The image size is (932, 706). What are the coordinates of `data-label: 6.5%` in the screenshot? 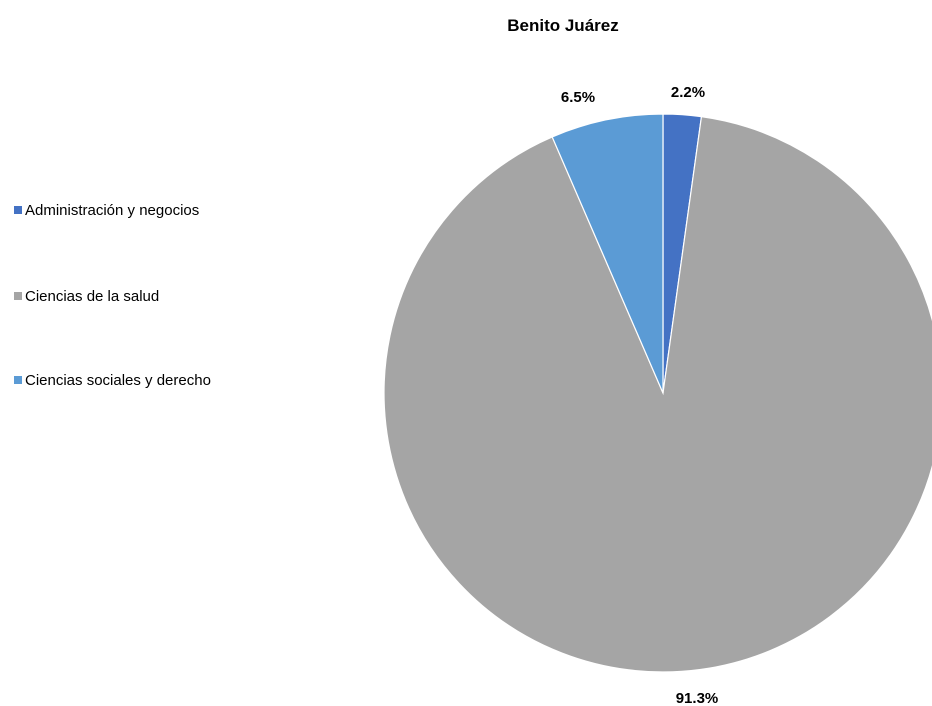 It's located at (578, 97).